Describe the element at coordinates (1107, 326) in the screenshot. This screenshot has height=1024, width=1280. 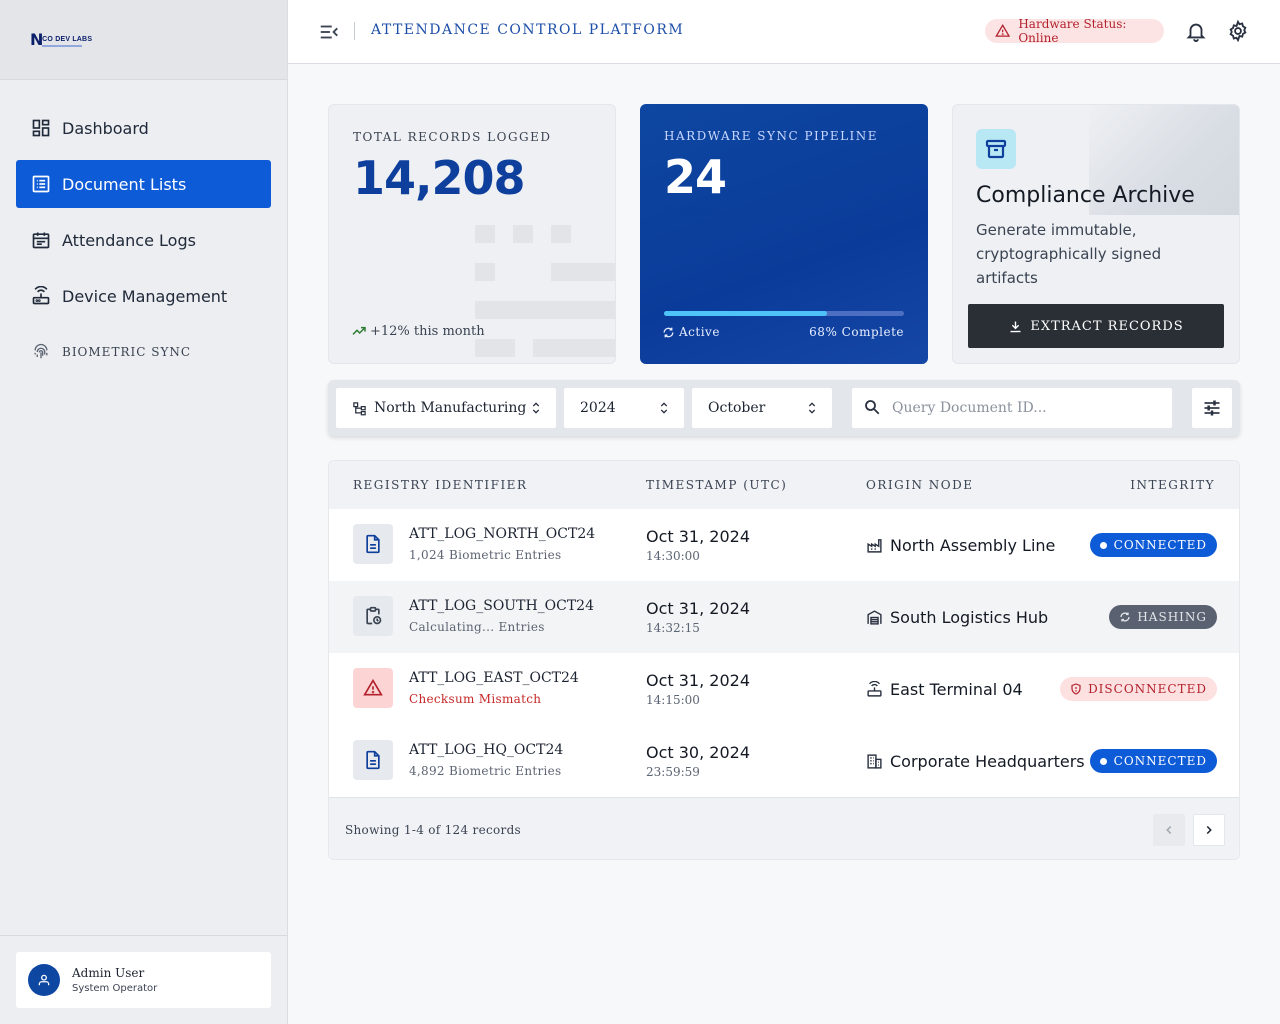
I see `extract-records-label: EXTRACT RECORDS` at that location.